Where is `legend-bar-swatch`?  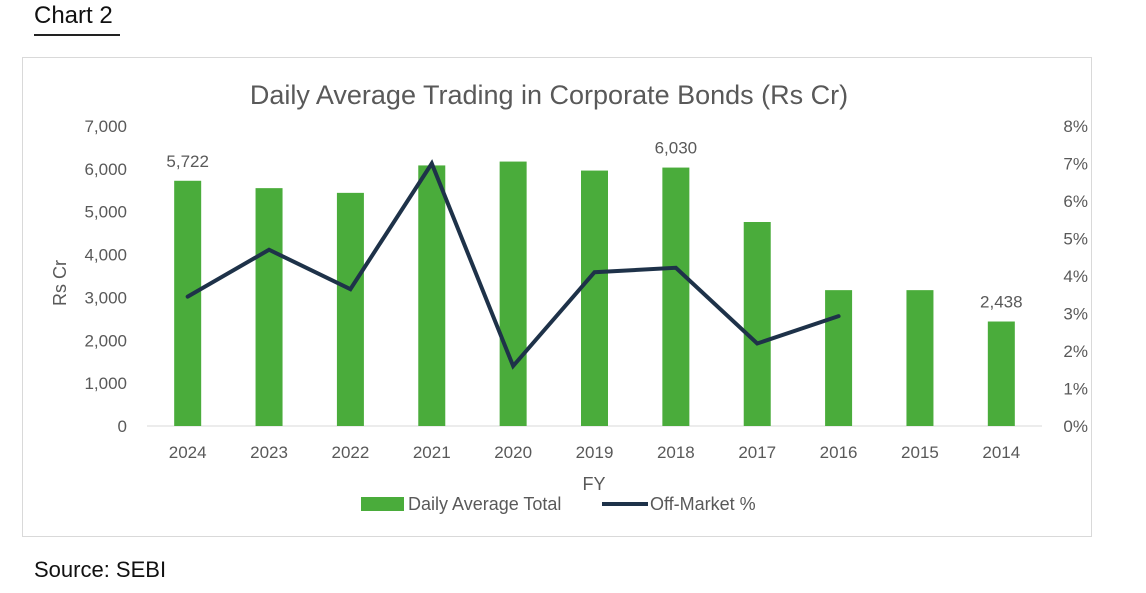
legend-bar-swatch is located at coordinates (382, 504).